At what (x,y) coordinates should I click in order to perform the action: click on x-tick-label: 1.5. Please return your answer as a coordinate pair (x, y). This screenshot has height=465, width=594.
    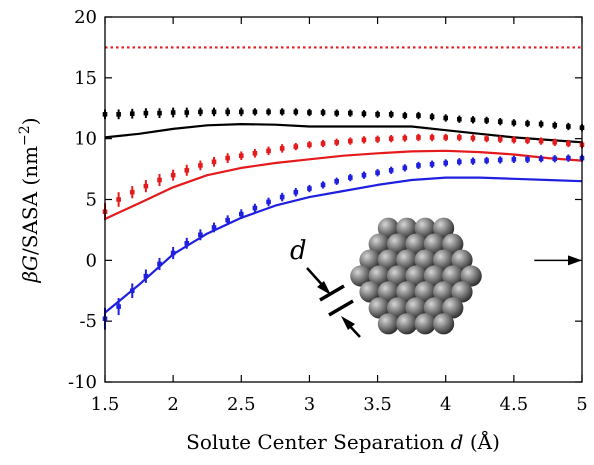
    Looking at the image, I should click on (105, 404).